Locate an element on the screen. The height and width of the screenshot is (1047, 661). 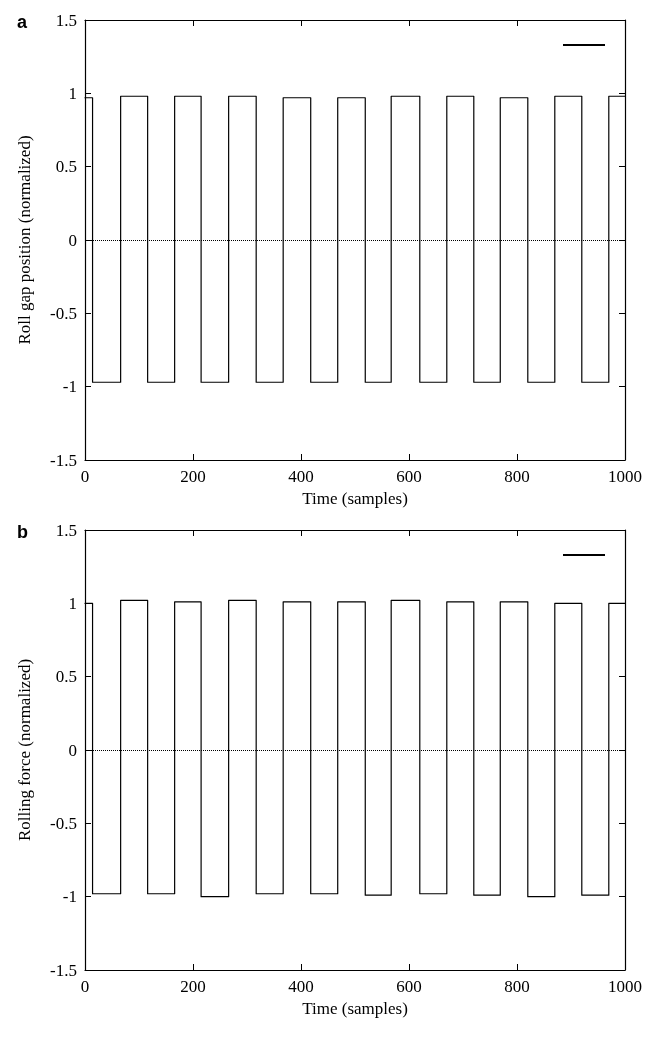
y-axis-title: Roll gap position (normalized) is located at coordinates (24, 240).